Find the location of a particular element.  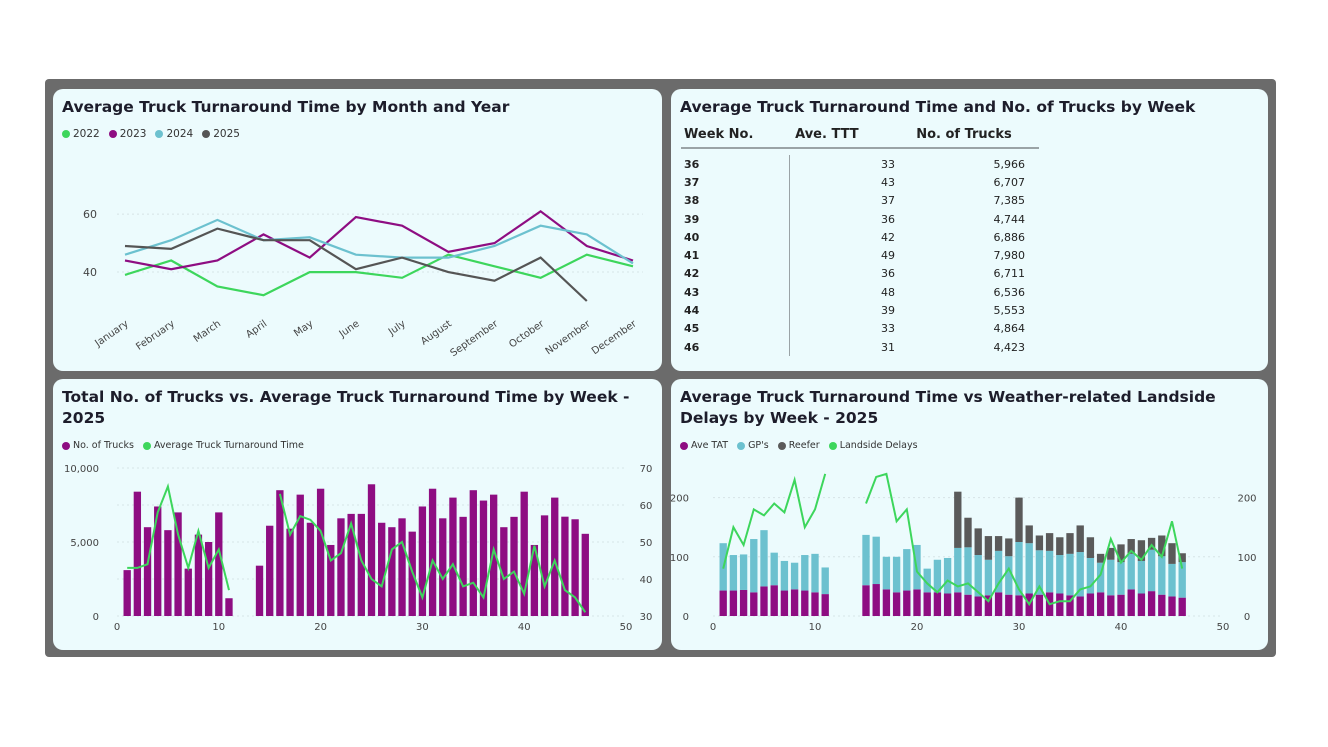

y-right-tick-label: 100 is located at coordinates (1246, 558).